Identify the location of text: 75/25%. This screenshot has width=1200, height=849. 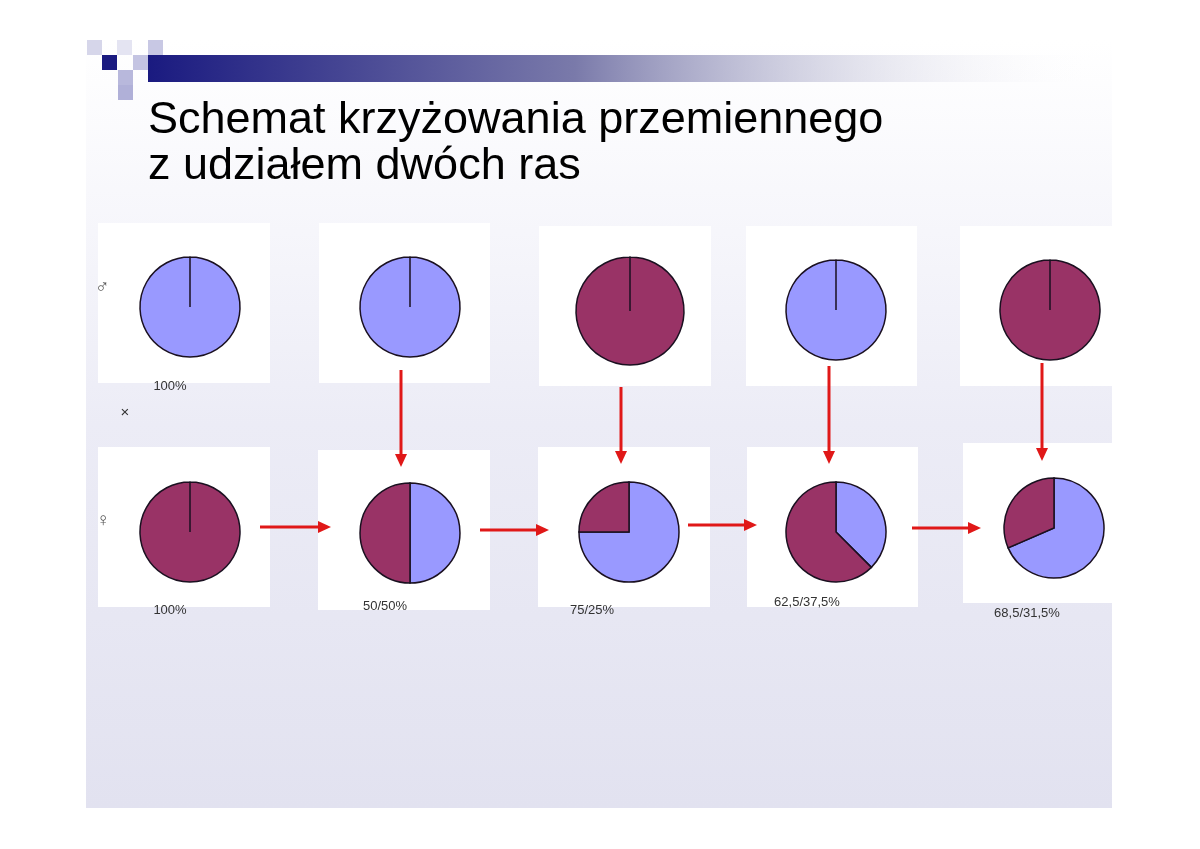
(592, 610).